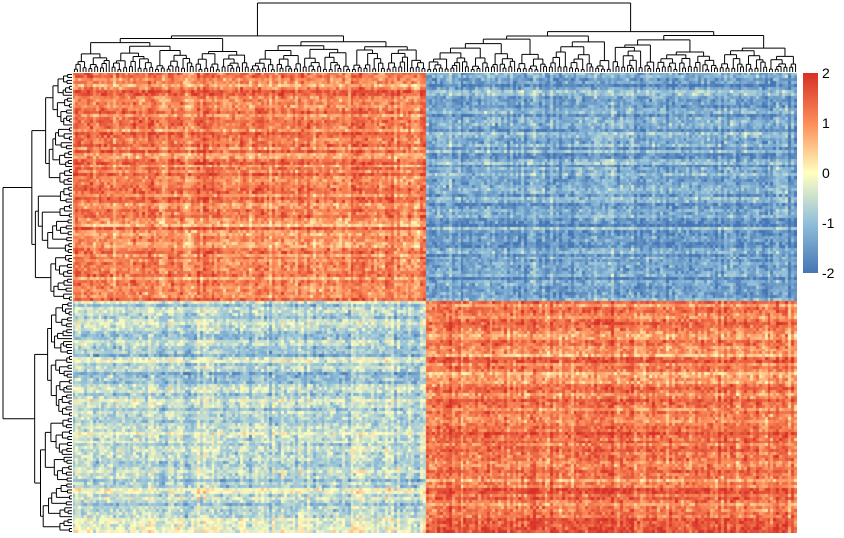  What do you see at coordinates (810, 173) in the screenshot?
I see `legend-color-bar` at bounding box center [810, 173].